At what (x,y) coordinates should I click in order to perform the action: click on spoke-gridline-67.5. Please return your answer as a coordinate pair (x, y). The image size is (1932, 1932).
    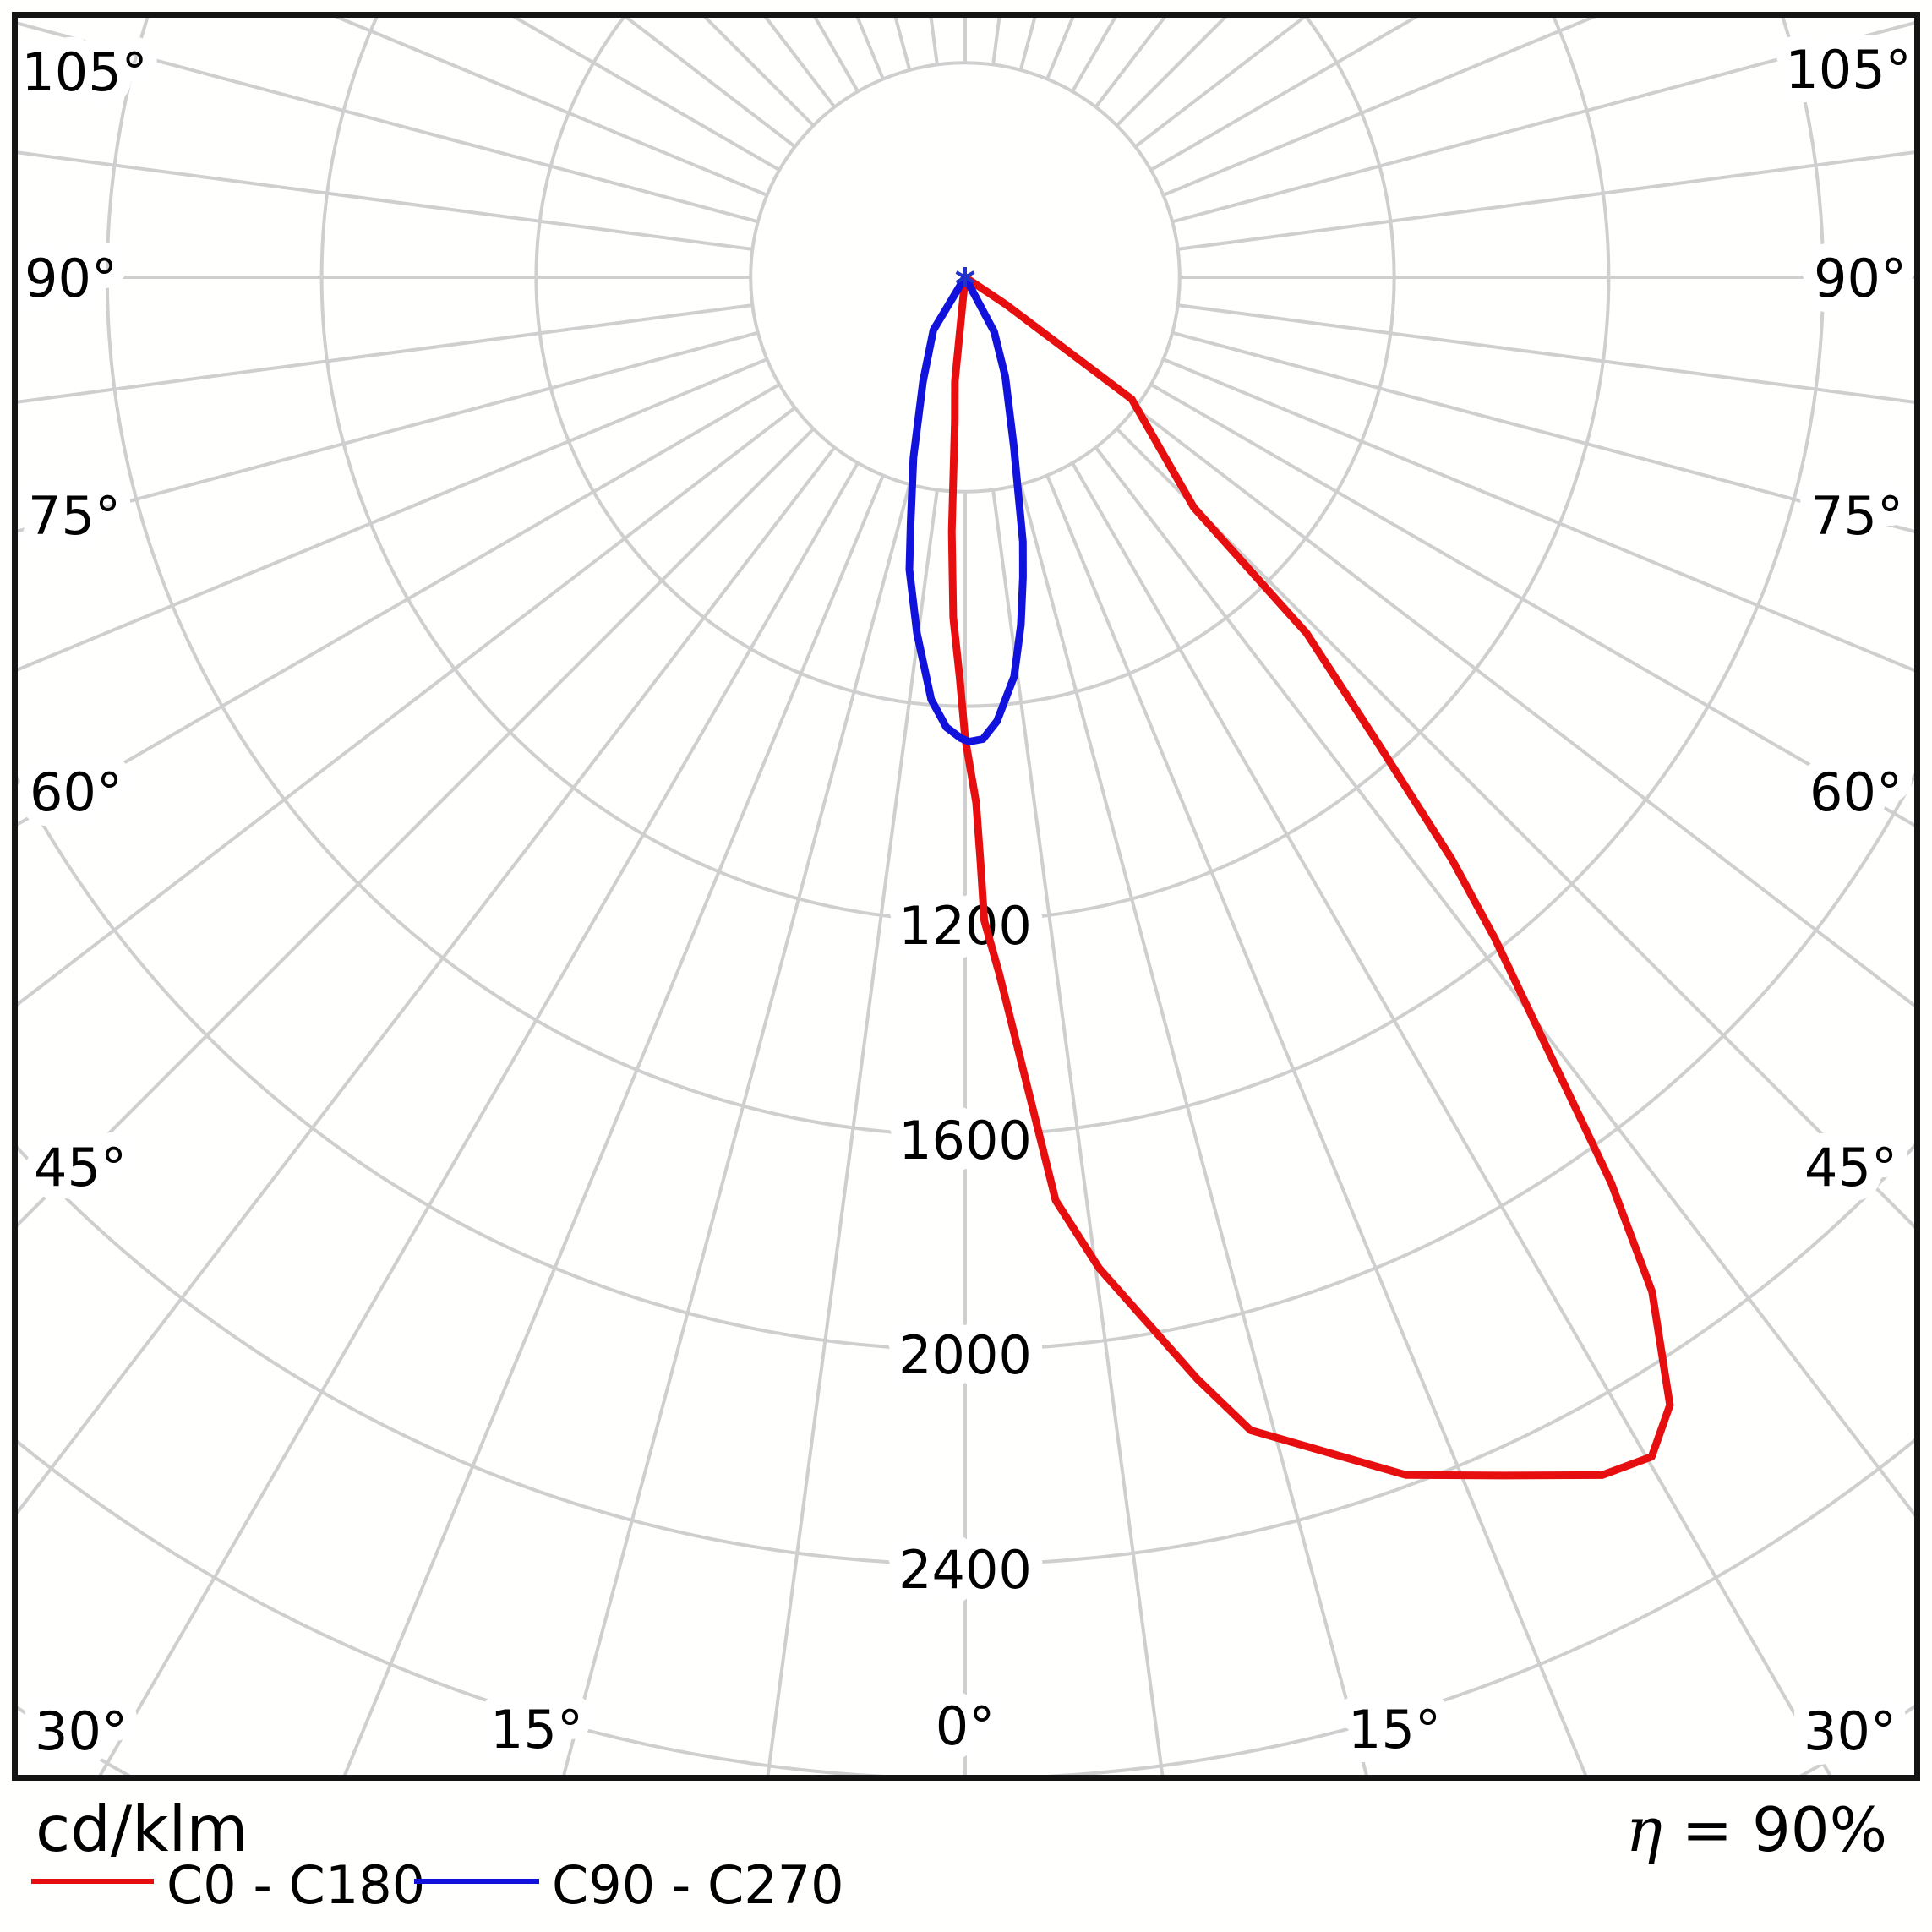
    Looking at the image, I should click on (1539, 515).